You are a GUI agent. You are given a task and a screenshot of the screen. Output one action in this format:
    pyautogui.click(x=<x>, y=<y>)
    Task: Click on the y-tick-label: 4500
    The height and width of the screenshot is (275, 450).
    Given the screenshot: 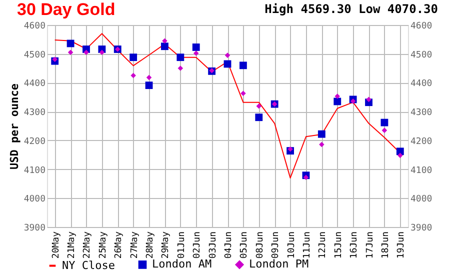 What is the action you would take?
    pyautogui.click(x=35, y=55)
    